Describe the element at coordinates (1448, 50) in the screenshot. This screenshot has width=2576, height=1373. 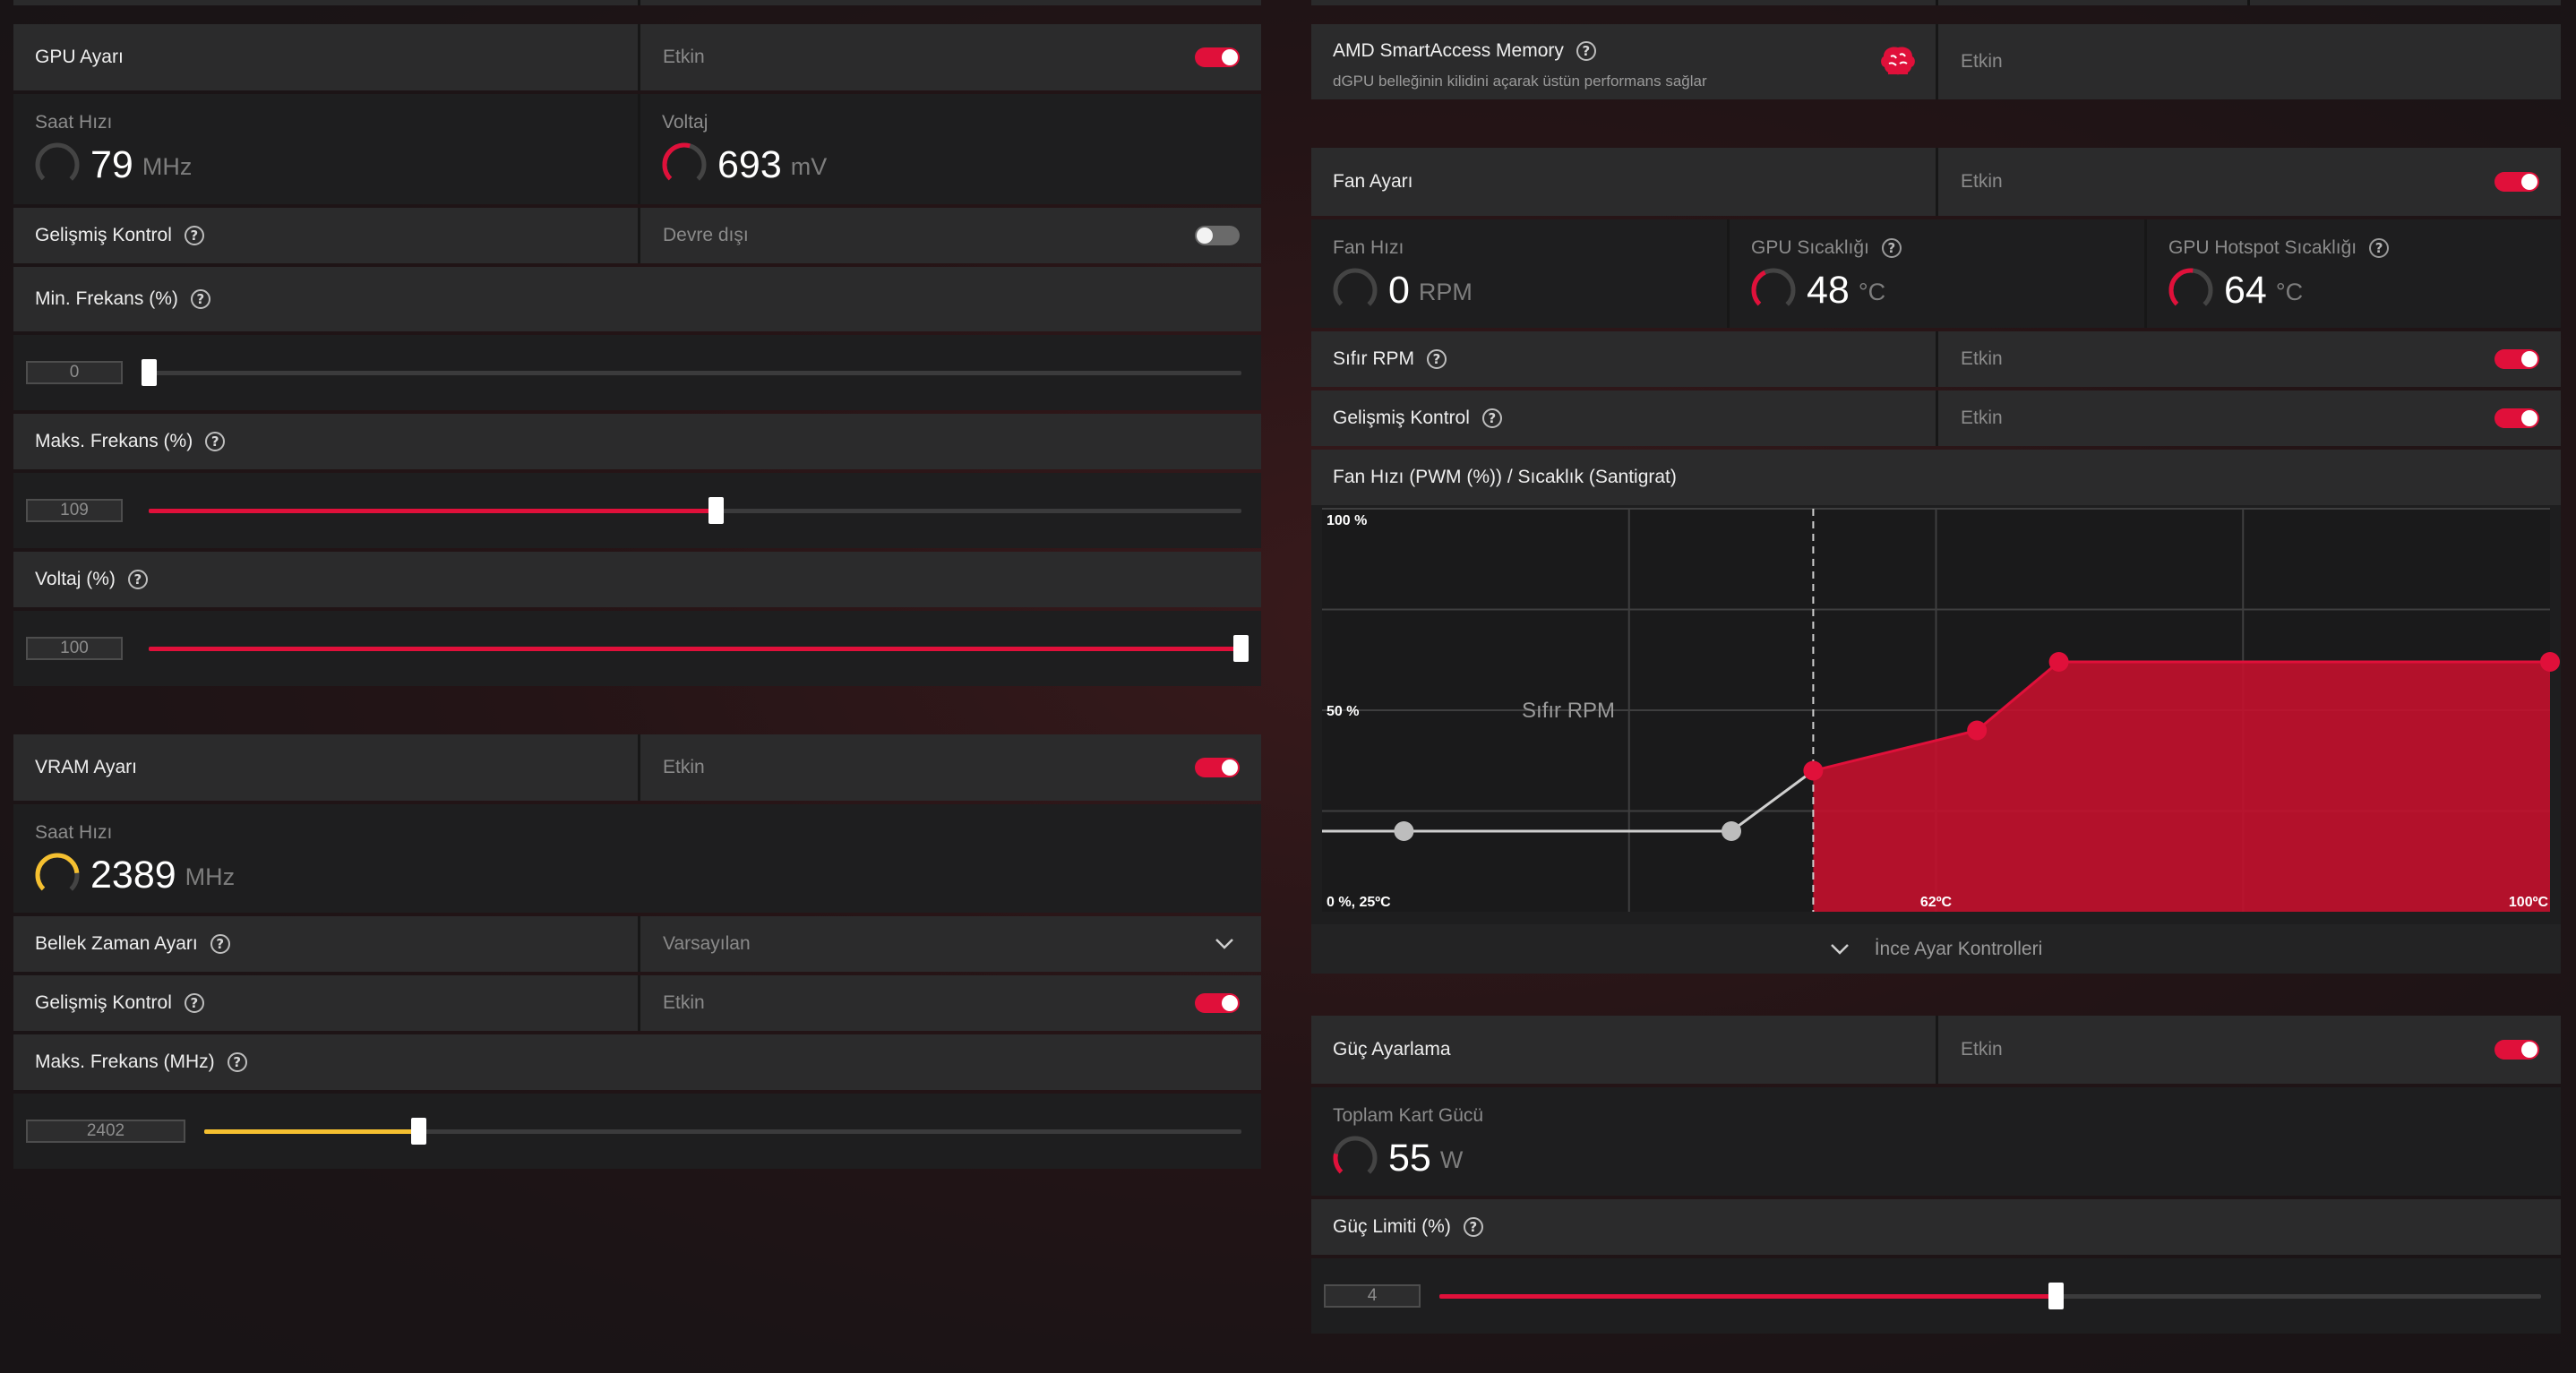
I see `sam-title: AMD SmartAccess Memory` at that location.